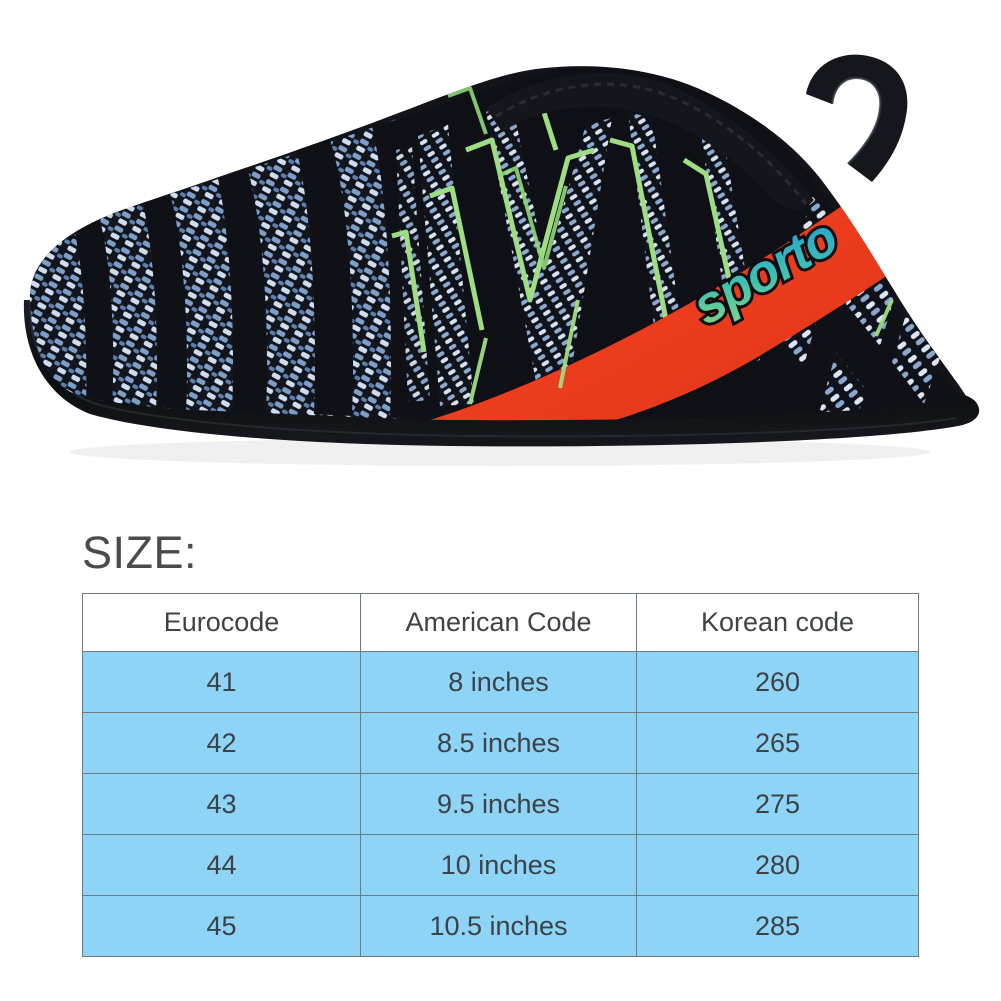 This screenshot has width=1001, height=1001. I want to click on column-header-american-code: American Code, so click(498, 622).